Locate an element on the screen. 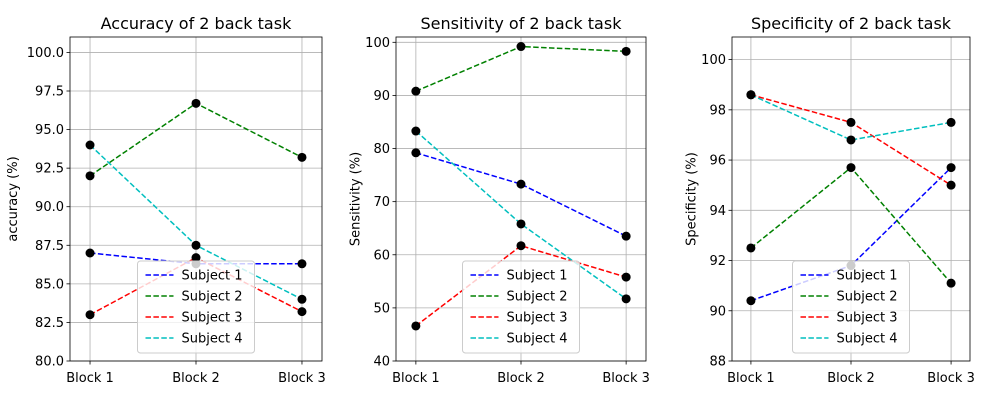 The height and width of the screenshot is (400, 1000). y-tick-label: 80.0 is located at coordinates (49, 362).